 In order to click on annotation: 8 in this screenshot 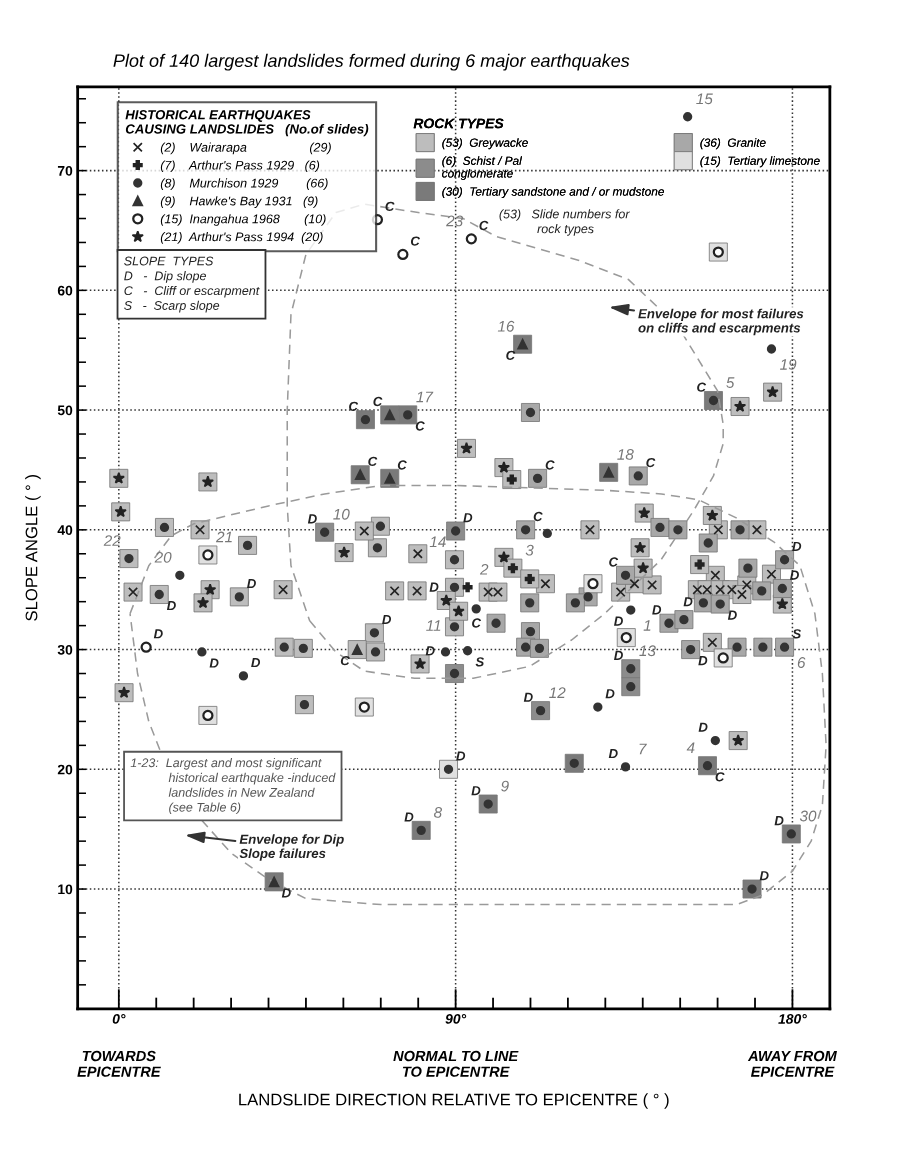, I will do `click(438, 812)`.